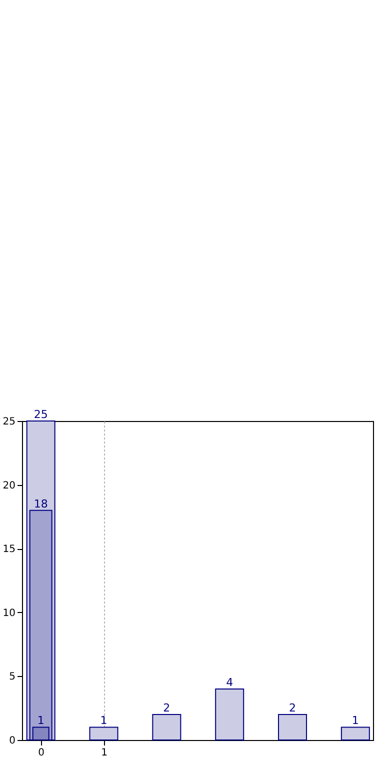 The width and height of the screenshot is (390, 780). Describe the element at coordinates (9, 422) in the screenshot. I see `y-tick-label: 25` at that location.